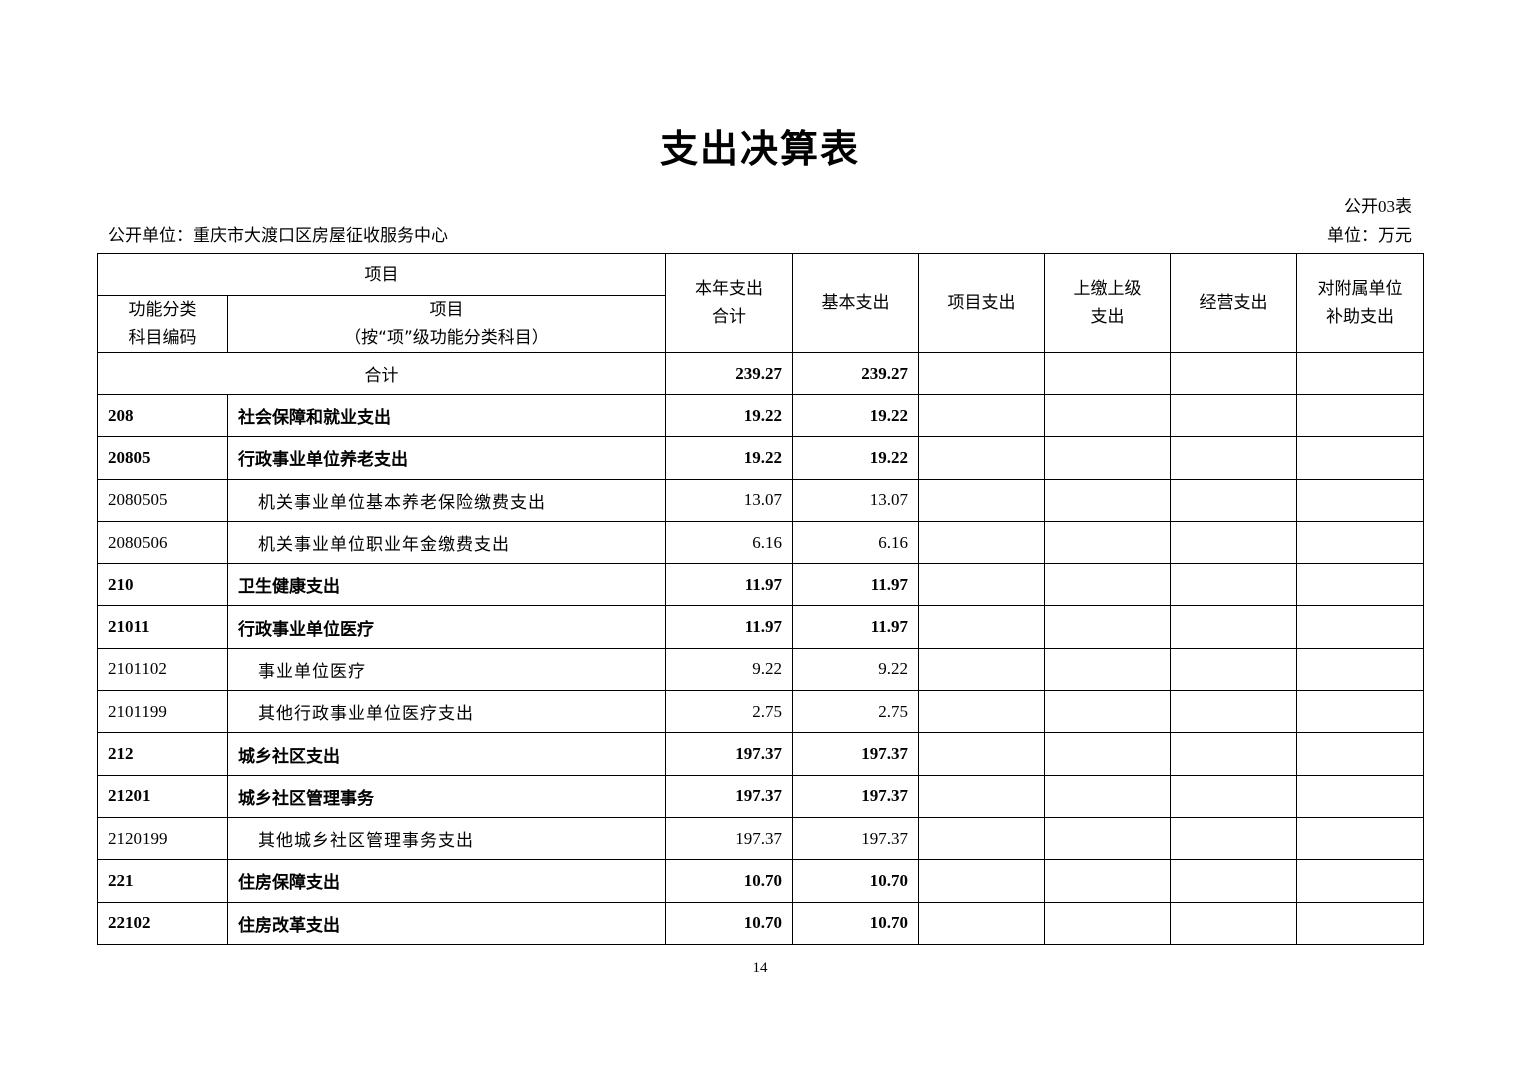 The image size is (1520, 1074). What do you see at coordinates (162, 542) in the screenshot?
I see `row-code: 2080506` at bounding box center [162, 542].